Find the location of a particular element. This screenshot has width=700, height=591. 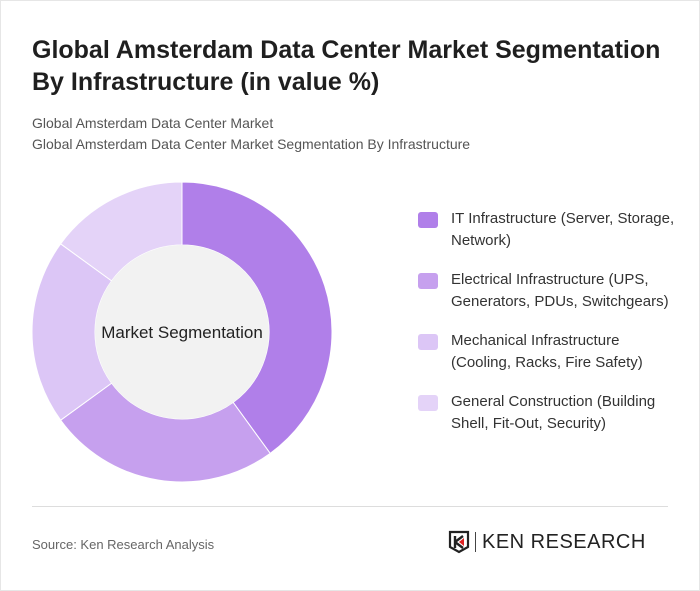

subtitle-market: Global Amsterdam Data Center Market is located at coordinates (153, 123).